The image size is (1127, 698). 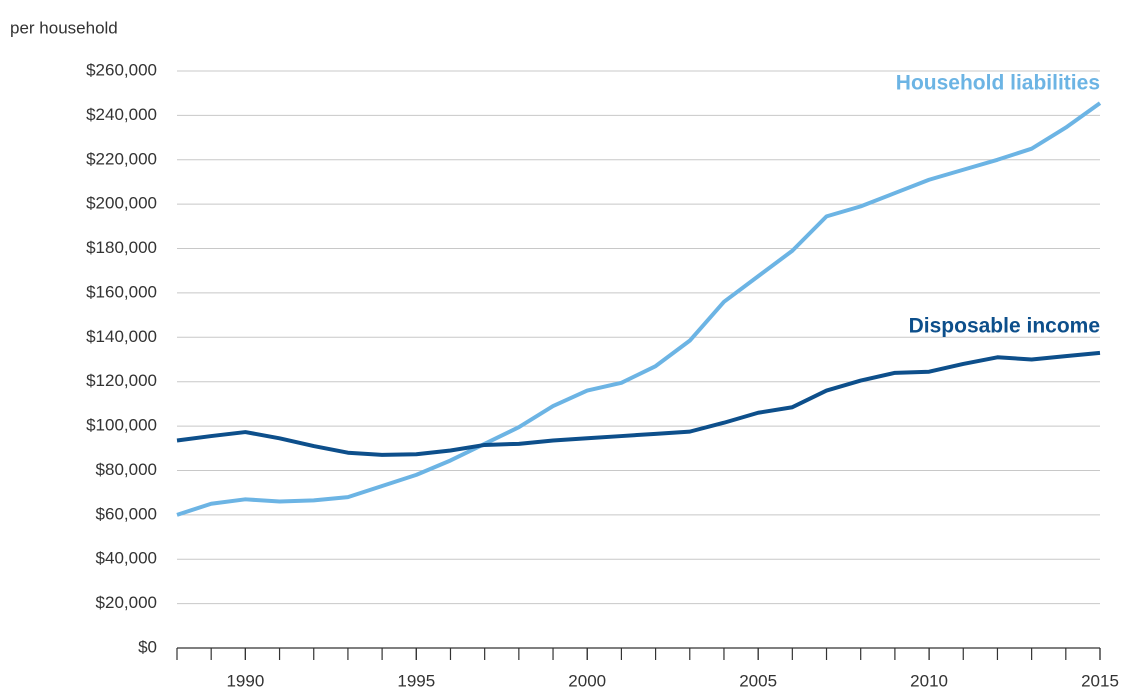 What do you see at coordinates (126, 469) in the screenshot?
I see `y-tick-label: $80,000` at bounding box center [126, 469].